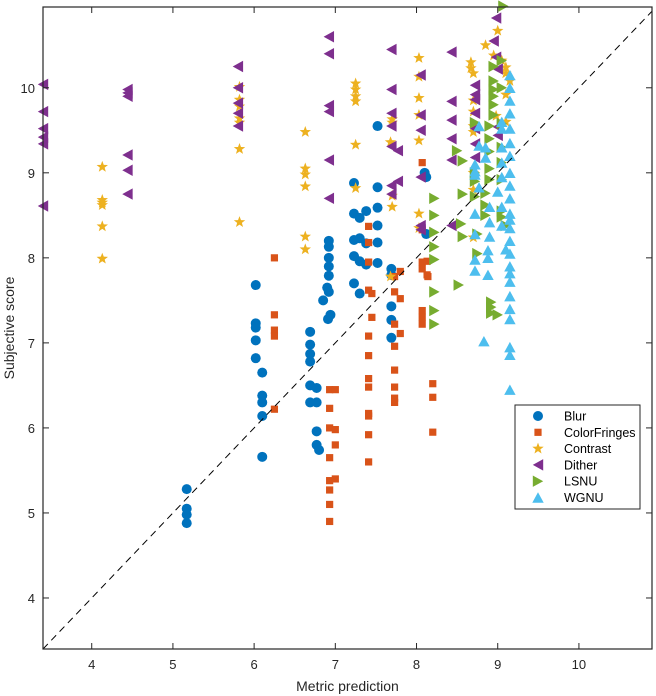 The height and width of the screenshot is (696, 656). What do you see at coordinates (31, 343) in the screenshot?
I see `y-tick-label: 7` at bounding box center [31, 343].